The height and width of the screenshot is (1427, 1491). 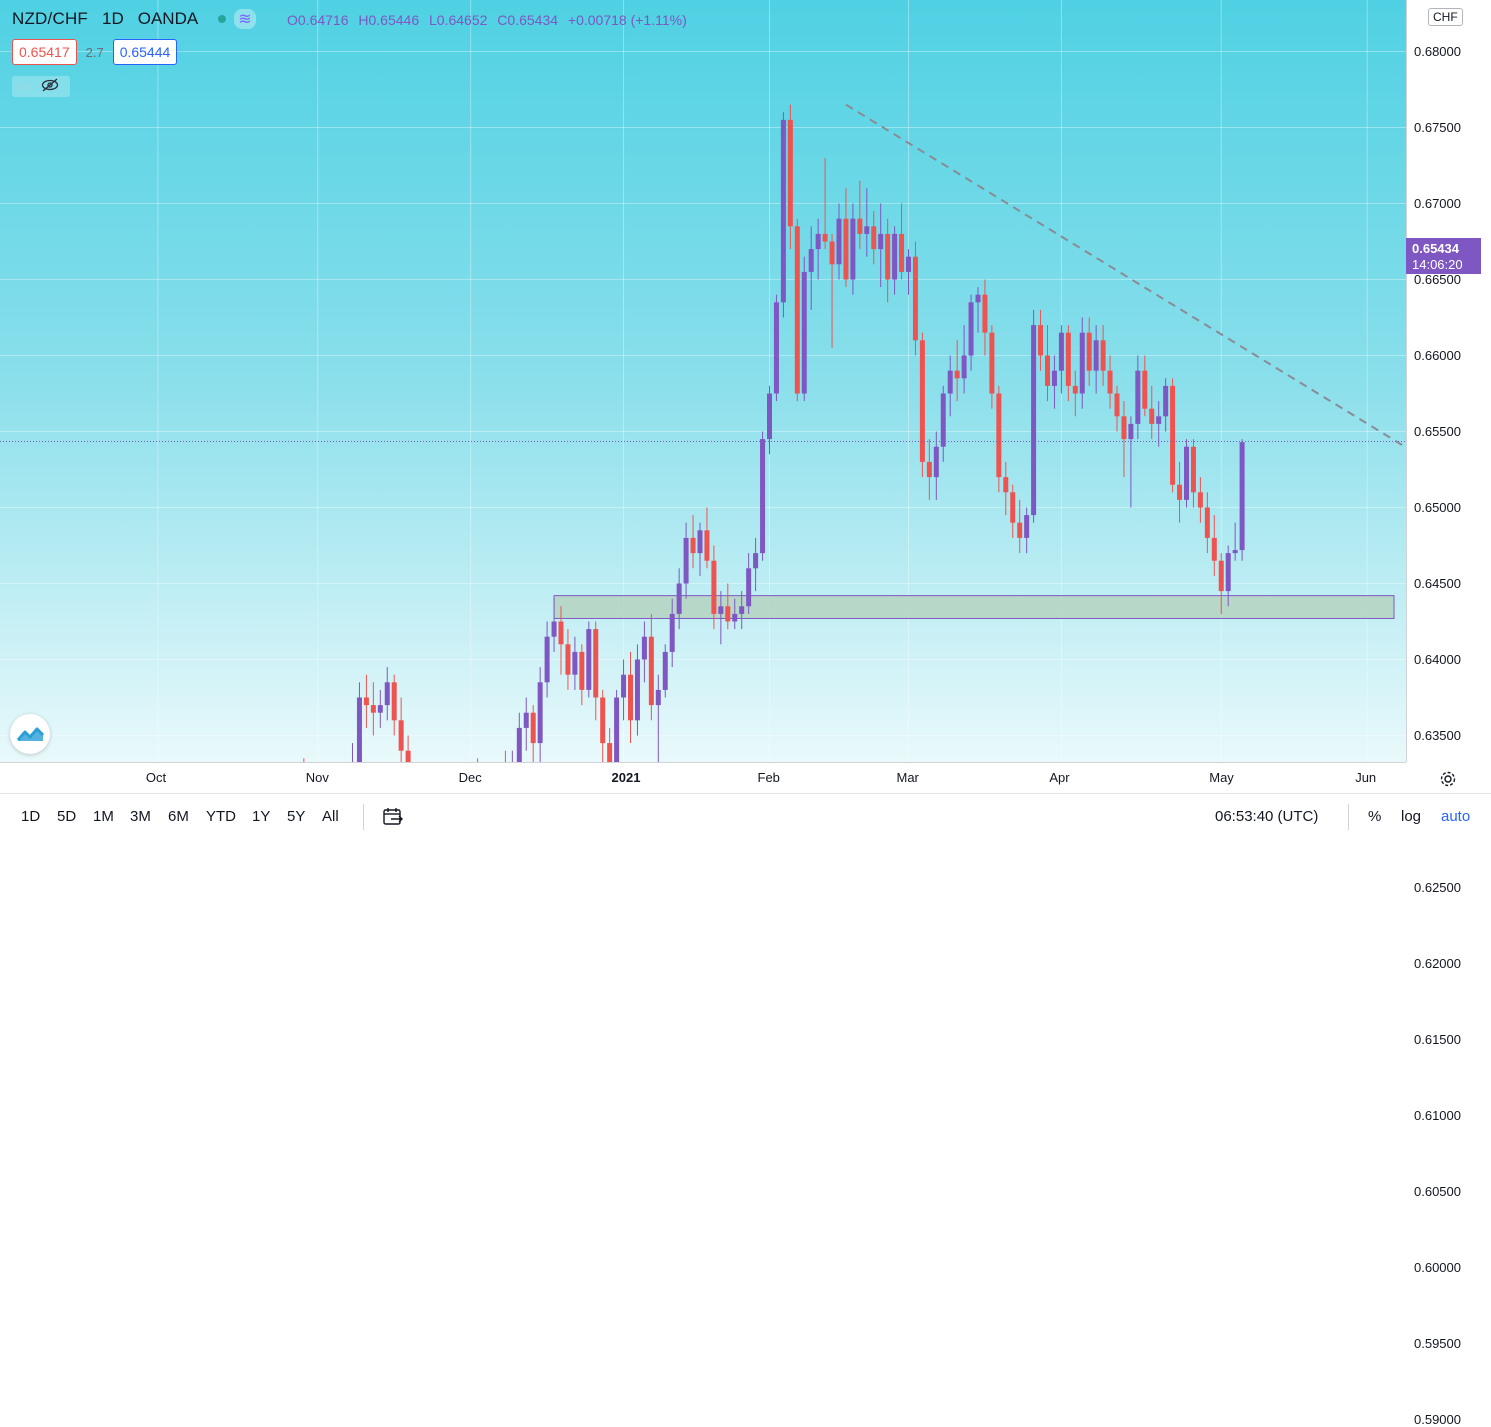 What do you see at coordinates (178, 816) in the screenshot?
I see `timeframe-button: 6M` at bounding box center [178, 816].